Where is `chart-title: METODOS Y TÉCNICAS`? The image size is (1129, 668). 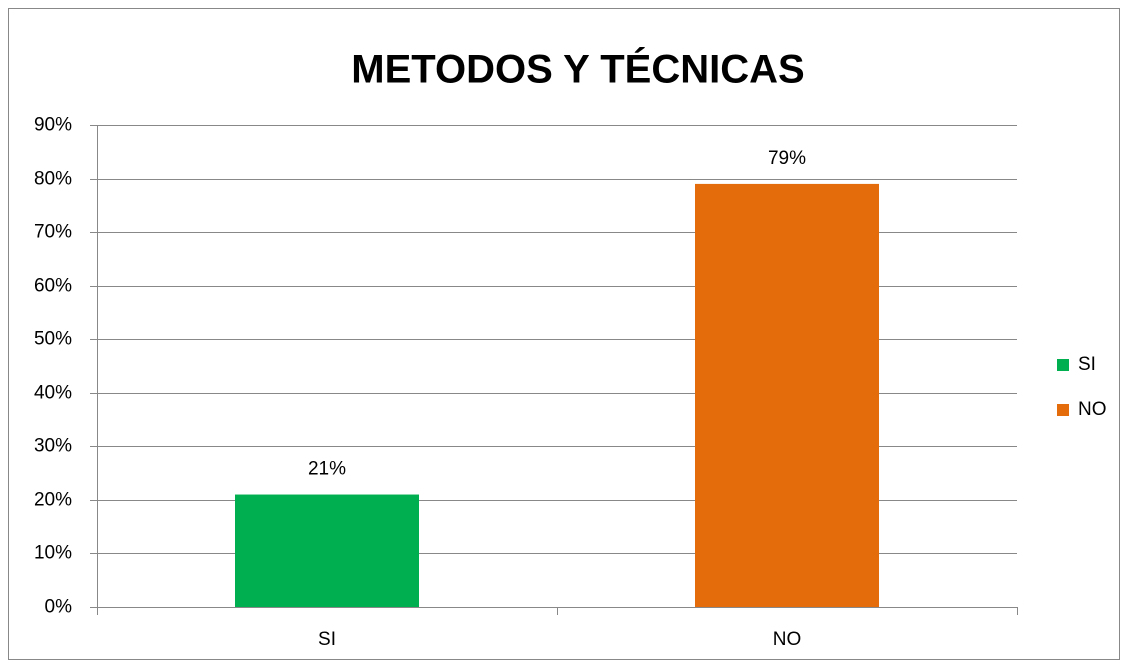 chart-title: METODOS Y TÉCNICAS is located at coordinates (577, 69).